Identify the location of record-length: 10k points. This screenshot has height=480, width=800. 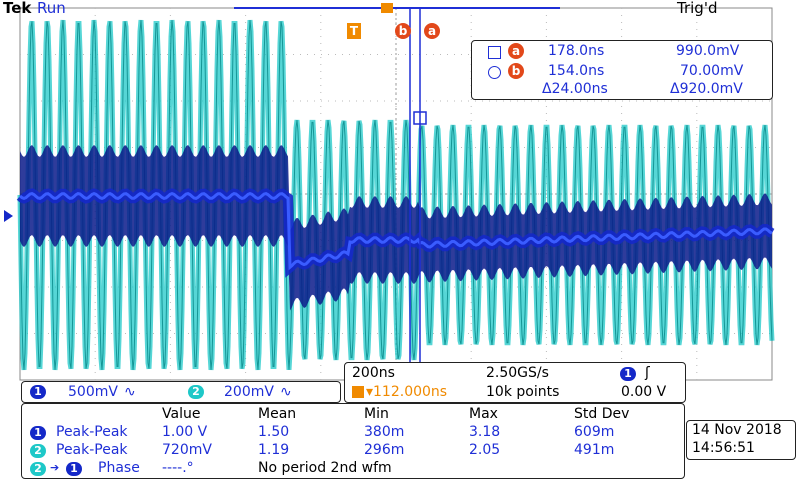
(523, 392).